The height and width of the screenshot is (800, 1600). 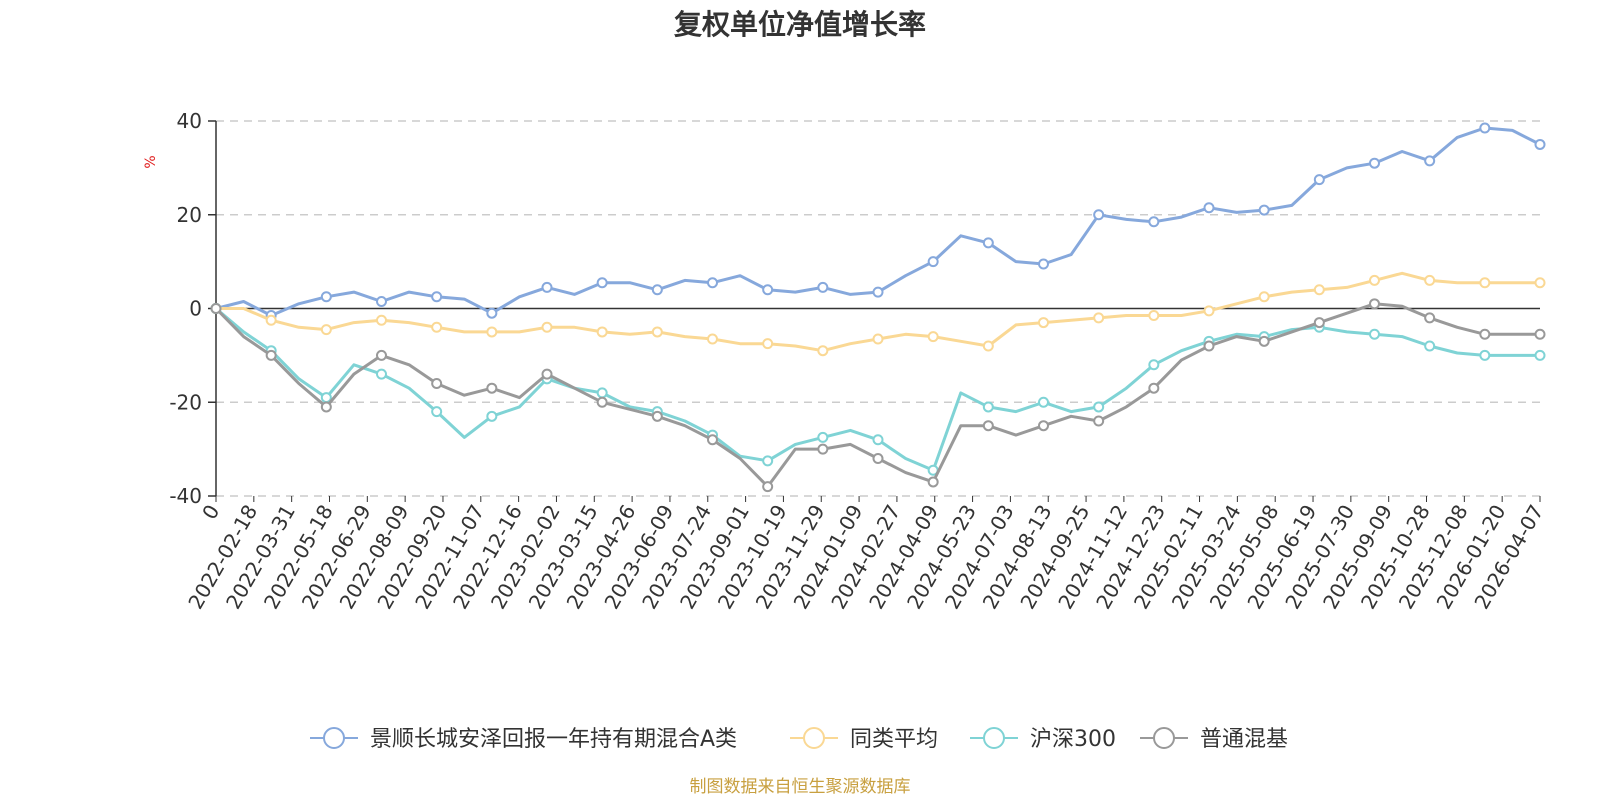 I want to click on legend-item: 沪深300, so click(x=1043, y=739).